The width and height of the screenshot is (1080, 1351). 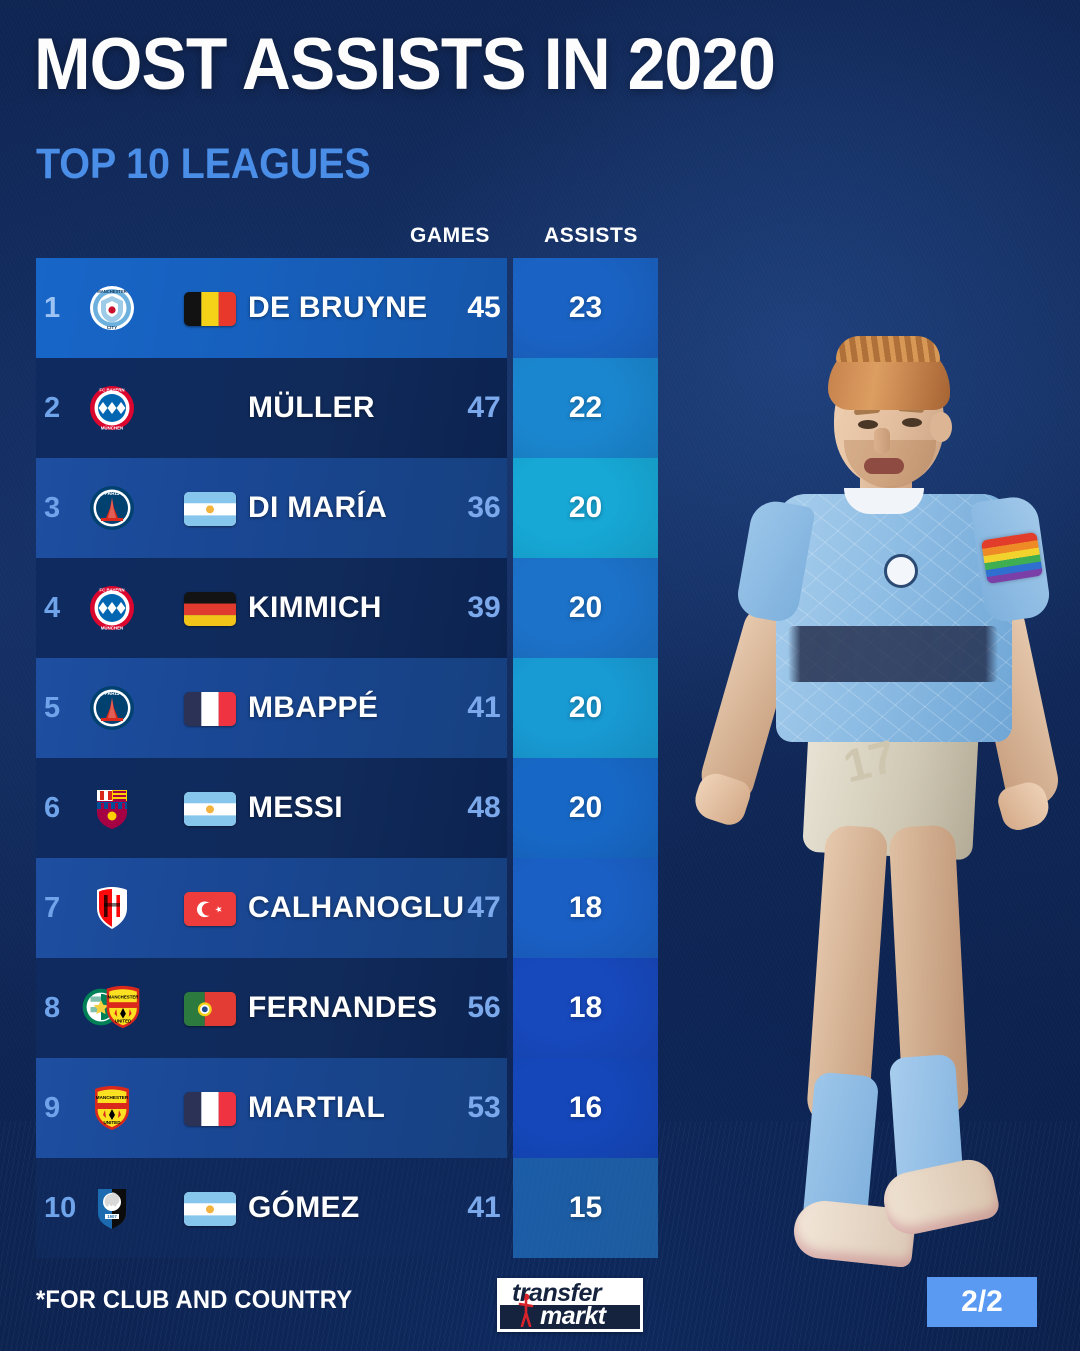 What do you see at coordinates (557, 1293) in the screenshot?
I see `logo-text-transfer: transfer` at bounding box center [557, 1293].